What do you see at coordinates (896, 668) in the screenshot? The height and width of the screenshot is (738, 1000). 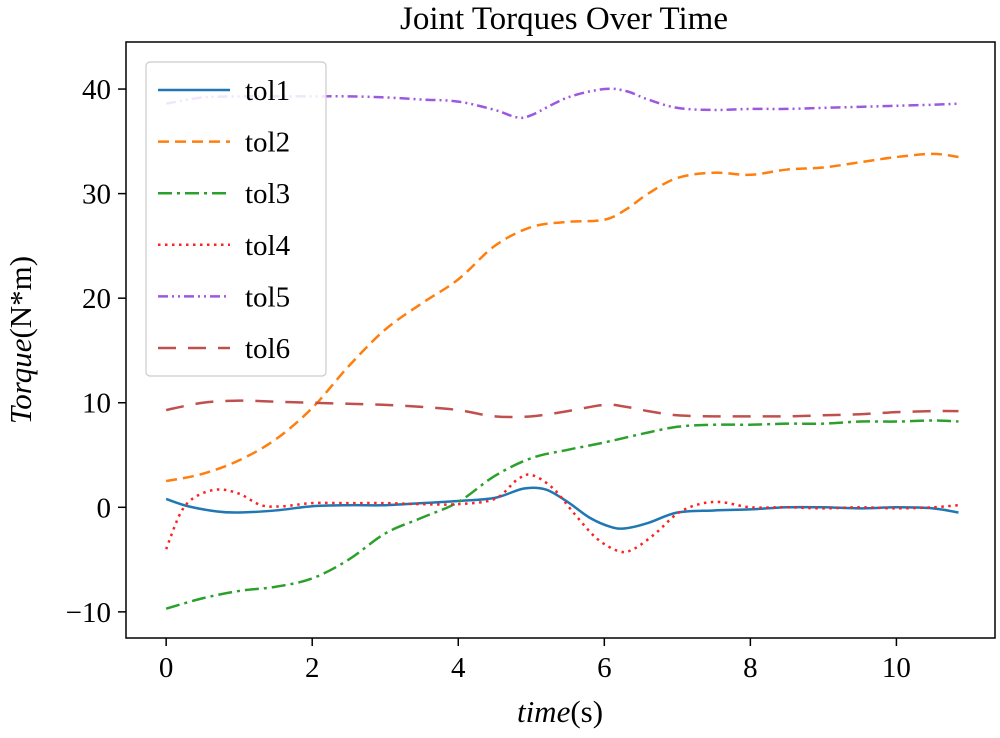 I see `x-tick-label: 10` at bounding box center [896, 668].